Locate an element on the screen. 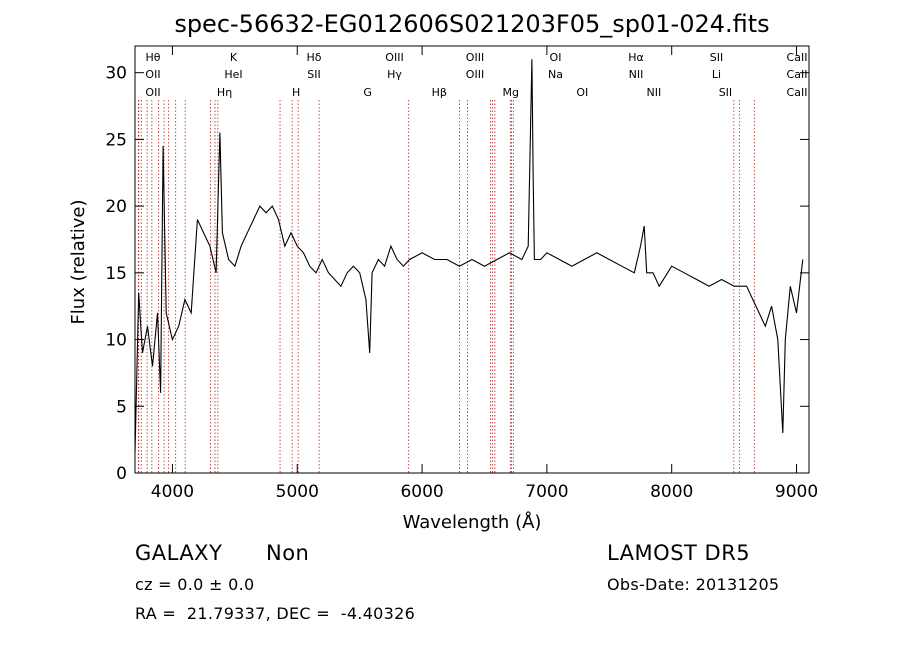  line-label-23: Mg is located at coordinates (511, 92).